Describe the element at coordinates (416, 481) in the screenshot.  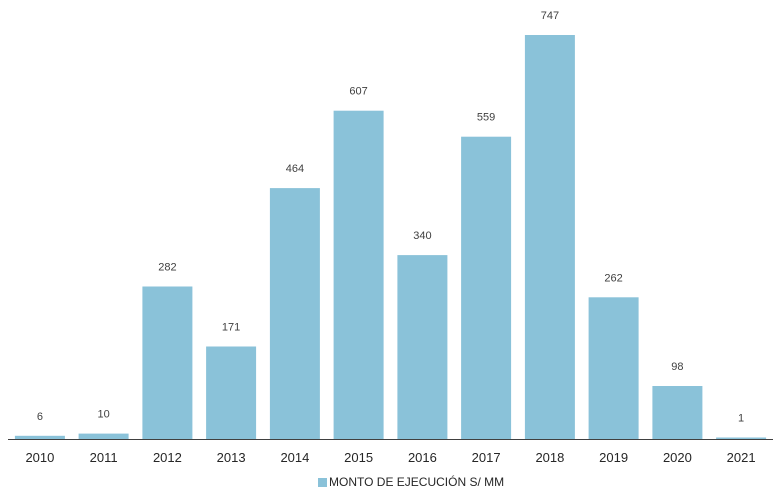
I see `legend-label: MONTO DE EJECUCIÓN S/ MM` at that location.